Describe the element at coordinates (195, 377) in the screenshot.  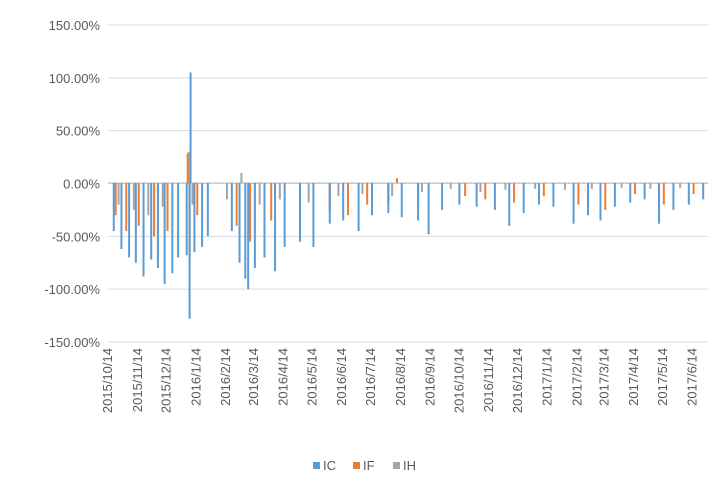
I see `x-tick-label: 2016/1/14` at that location.